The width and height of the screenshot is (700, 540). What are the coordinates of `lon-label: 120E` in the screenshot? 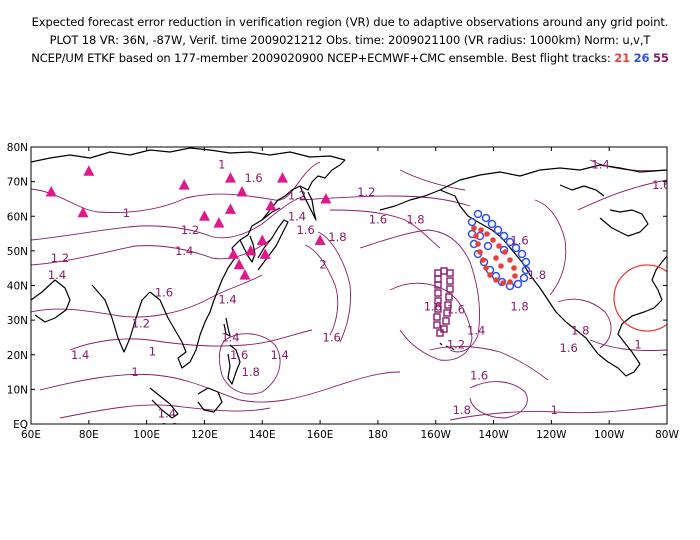 It's located at (204, 435).